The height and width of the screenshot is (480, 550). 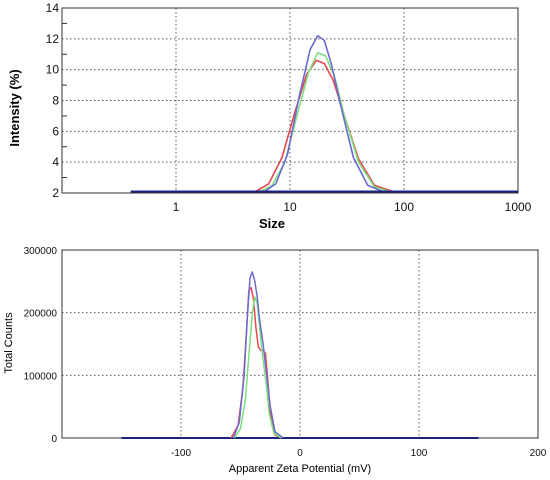 I want to click on size-y-tick-label: 4, so click(x=55, y=162).